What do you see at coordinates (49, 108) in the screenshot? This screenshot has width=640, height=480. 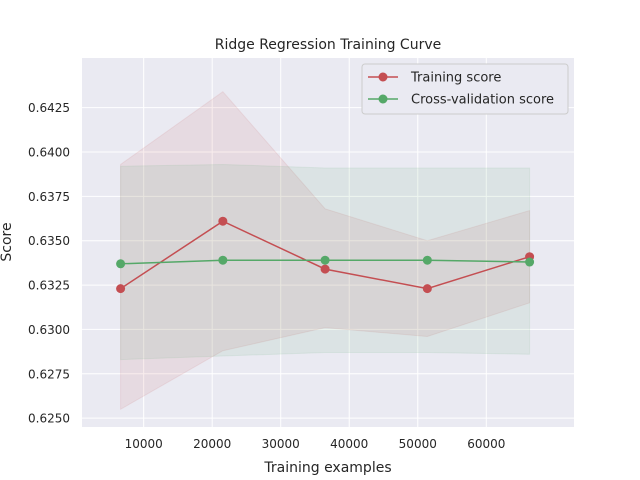 I see `y-tick-label: 0.6425` at bounding box center [49, 108].